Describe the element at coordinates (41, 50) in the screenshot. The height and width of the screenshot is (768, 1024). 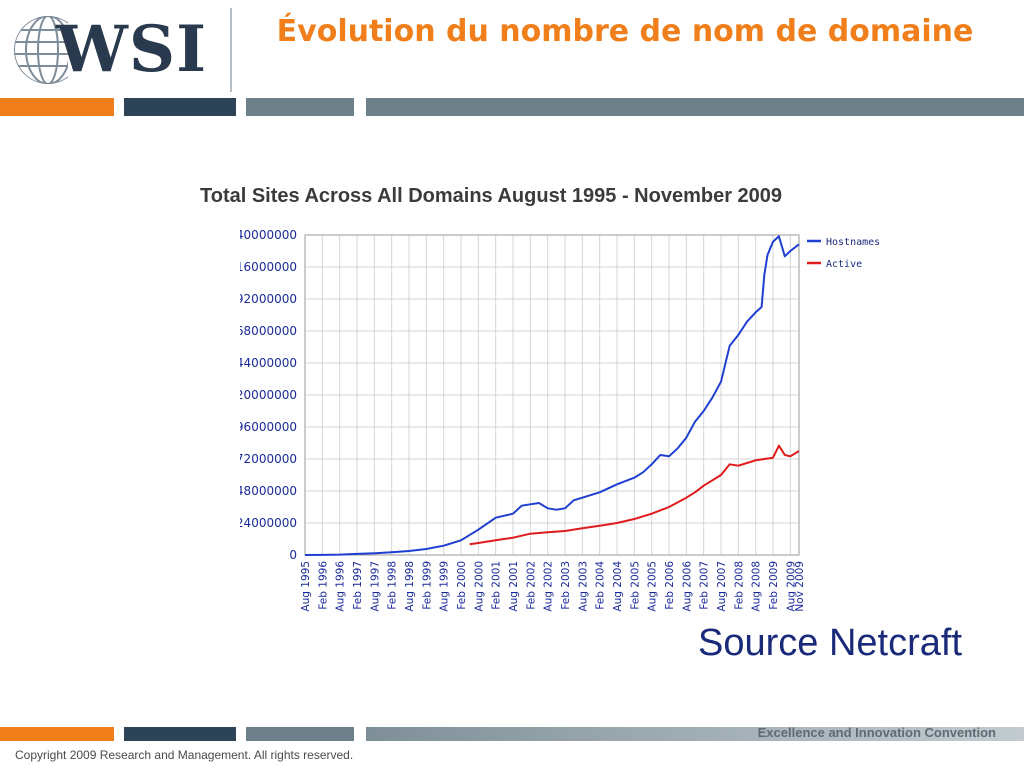
I see `globe-icon` at that location.